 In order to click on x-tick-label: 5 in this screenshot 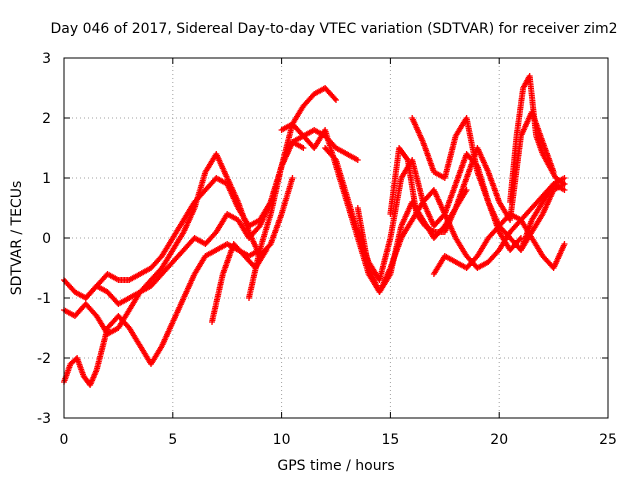, I will do `click(172, 440)`.